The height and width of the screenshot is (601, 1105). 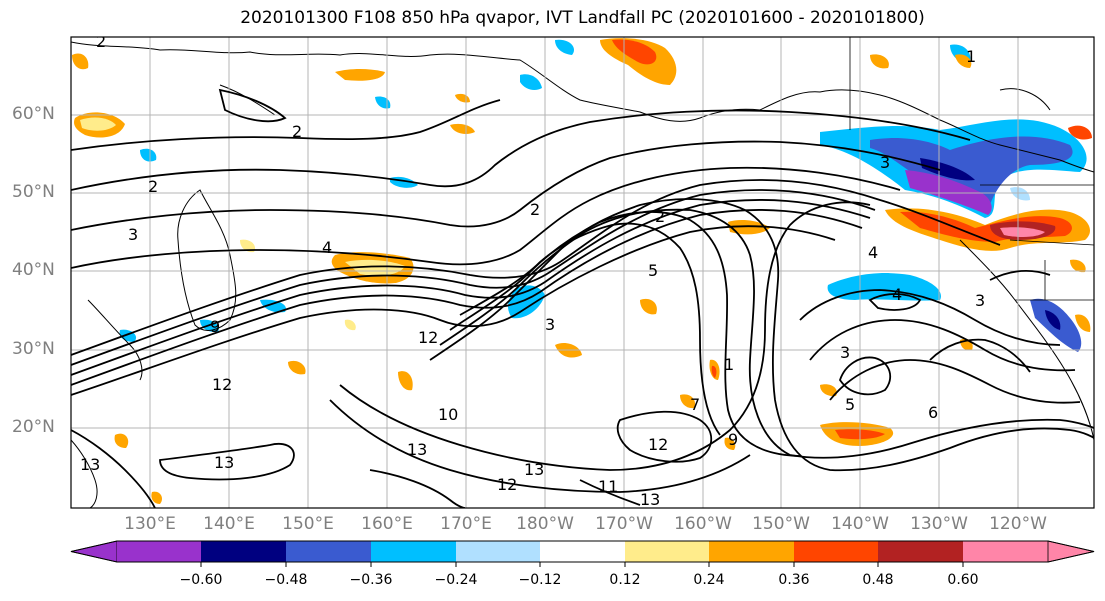 I want to click on lat-label: 50°N, so click(x=33, y=192).